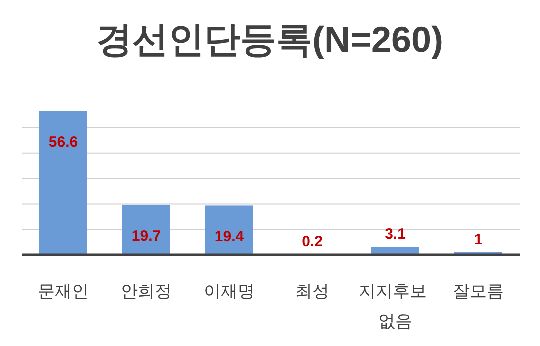 The image size is (540, 346). What do you see at coordinates (229, 291) in the screenshot?
I see `x-tick-label: 이재명` at bounding box center [229, 291].